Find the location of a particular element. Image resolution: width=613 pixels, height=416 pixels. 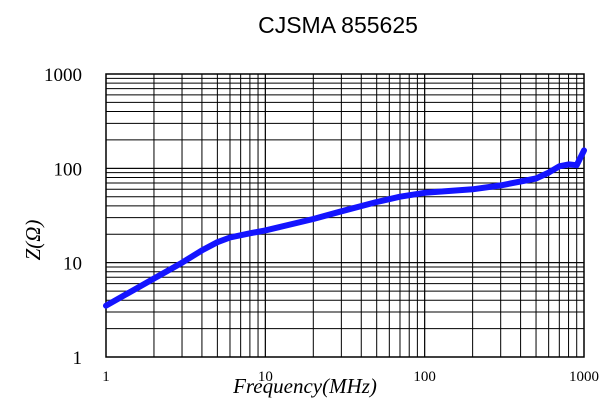

x-axis-label: Frequency(MHz) is located at coordinates (304, 386).